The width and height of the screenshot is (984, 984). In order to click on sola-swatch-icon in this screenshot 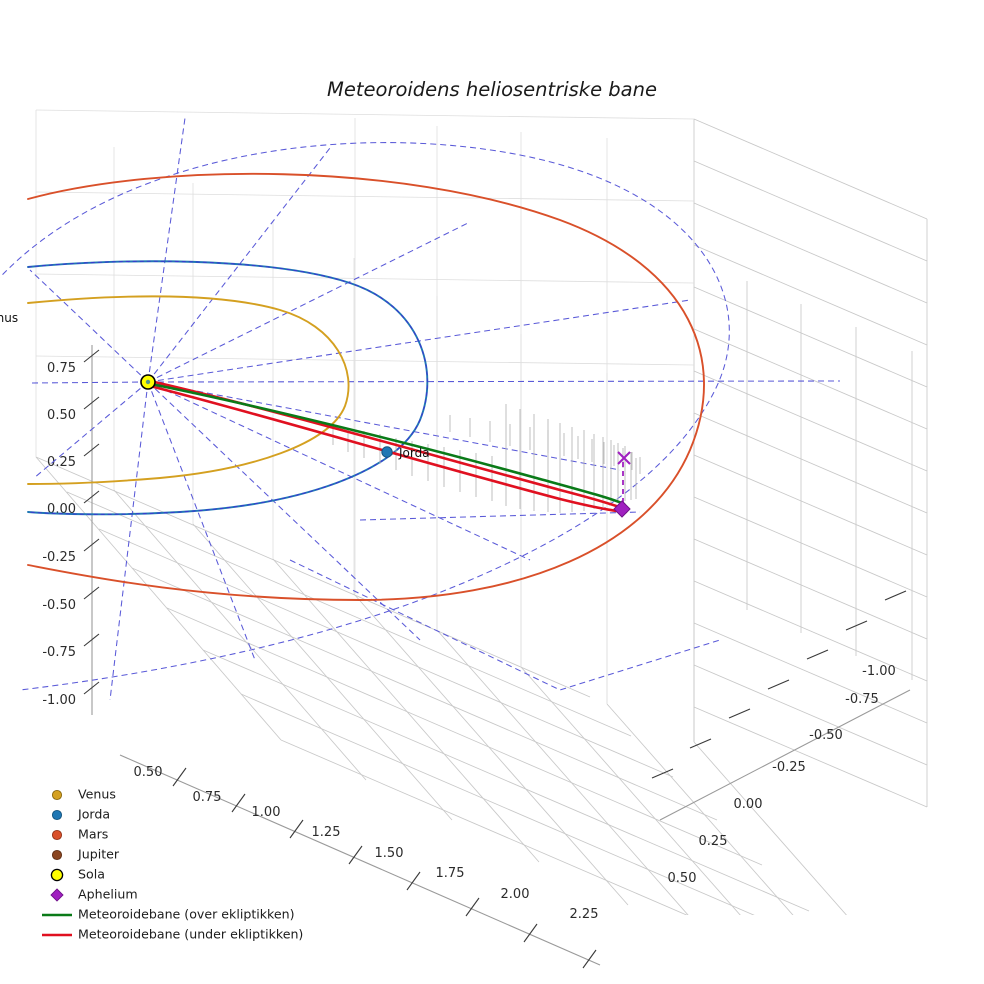, I will do `click(57, 875)`.